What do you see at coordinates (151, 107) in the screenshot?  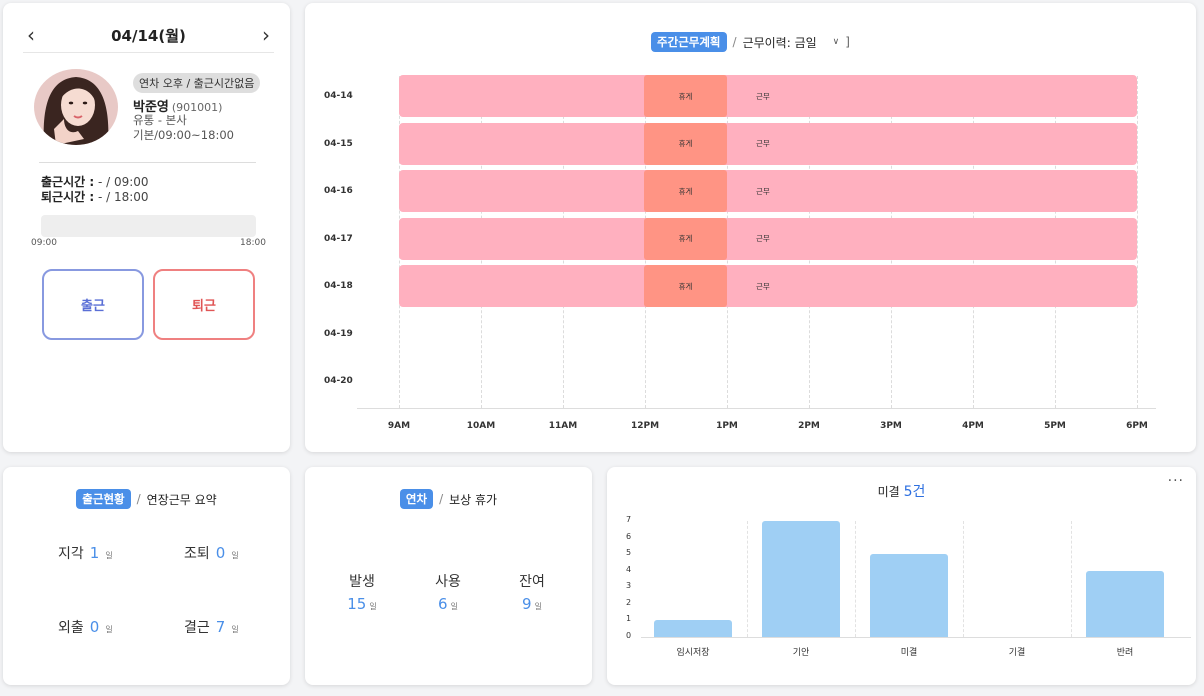 I see `employee-name-text: 박준영` at bounding box center [151, 107].